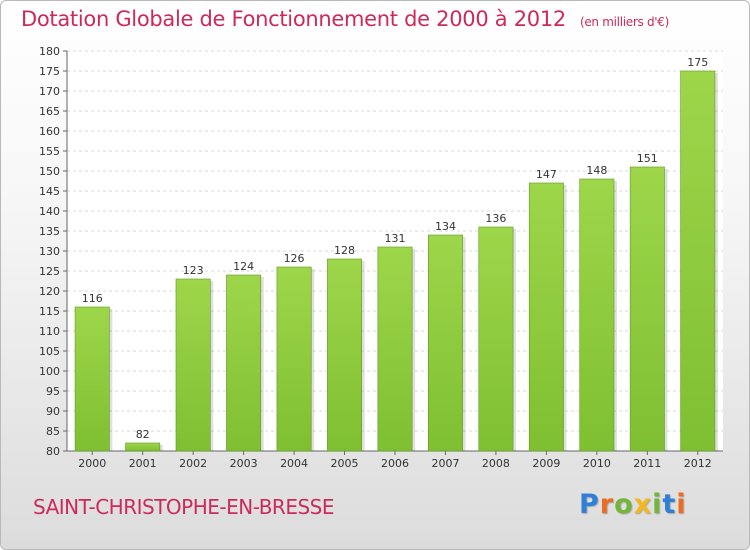 This screenshot has width=750, height=550. I want to click on commune-name: SAINT-CHRISTOPHE-EN-BRESSE, so click(184, 507).